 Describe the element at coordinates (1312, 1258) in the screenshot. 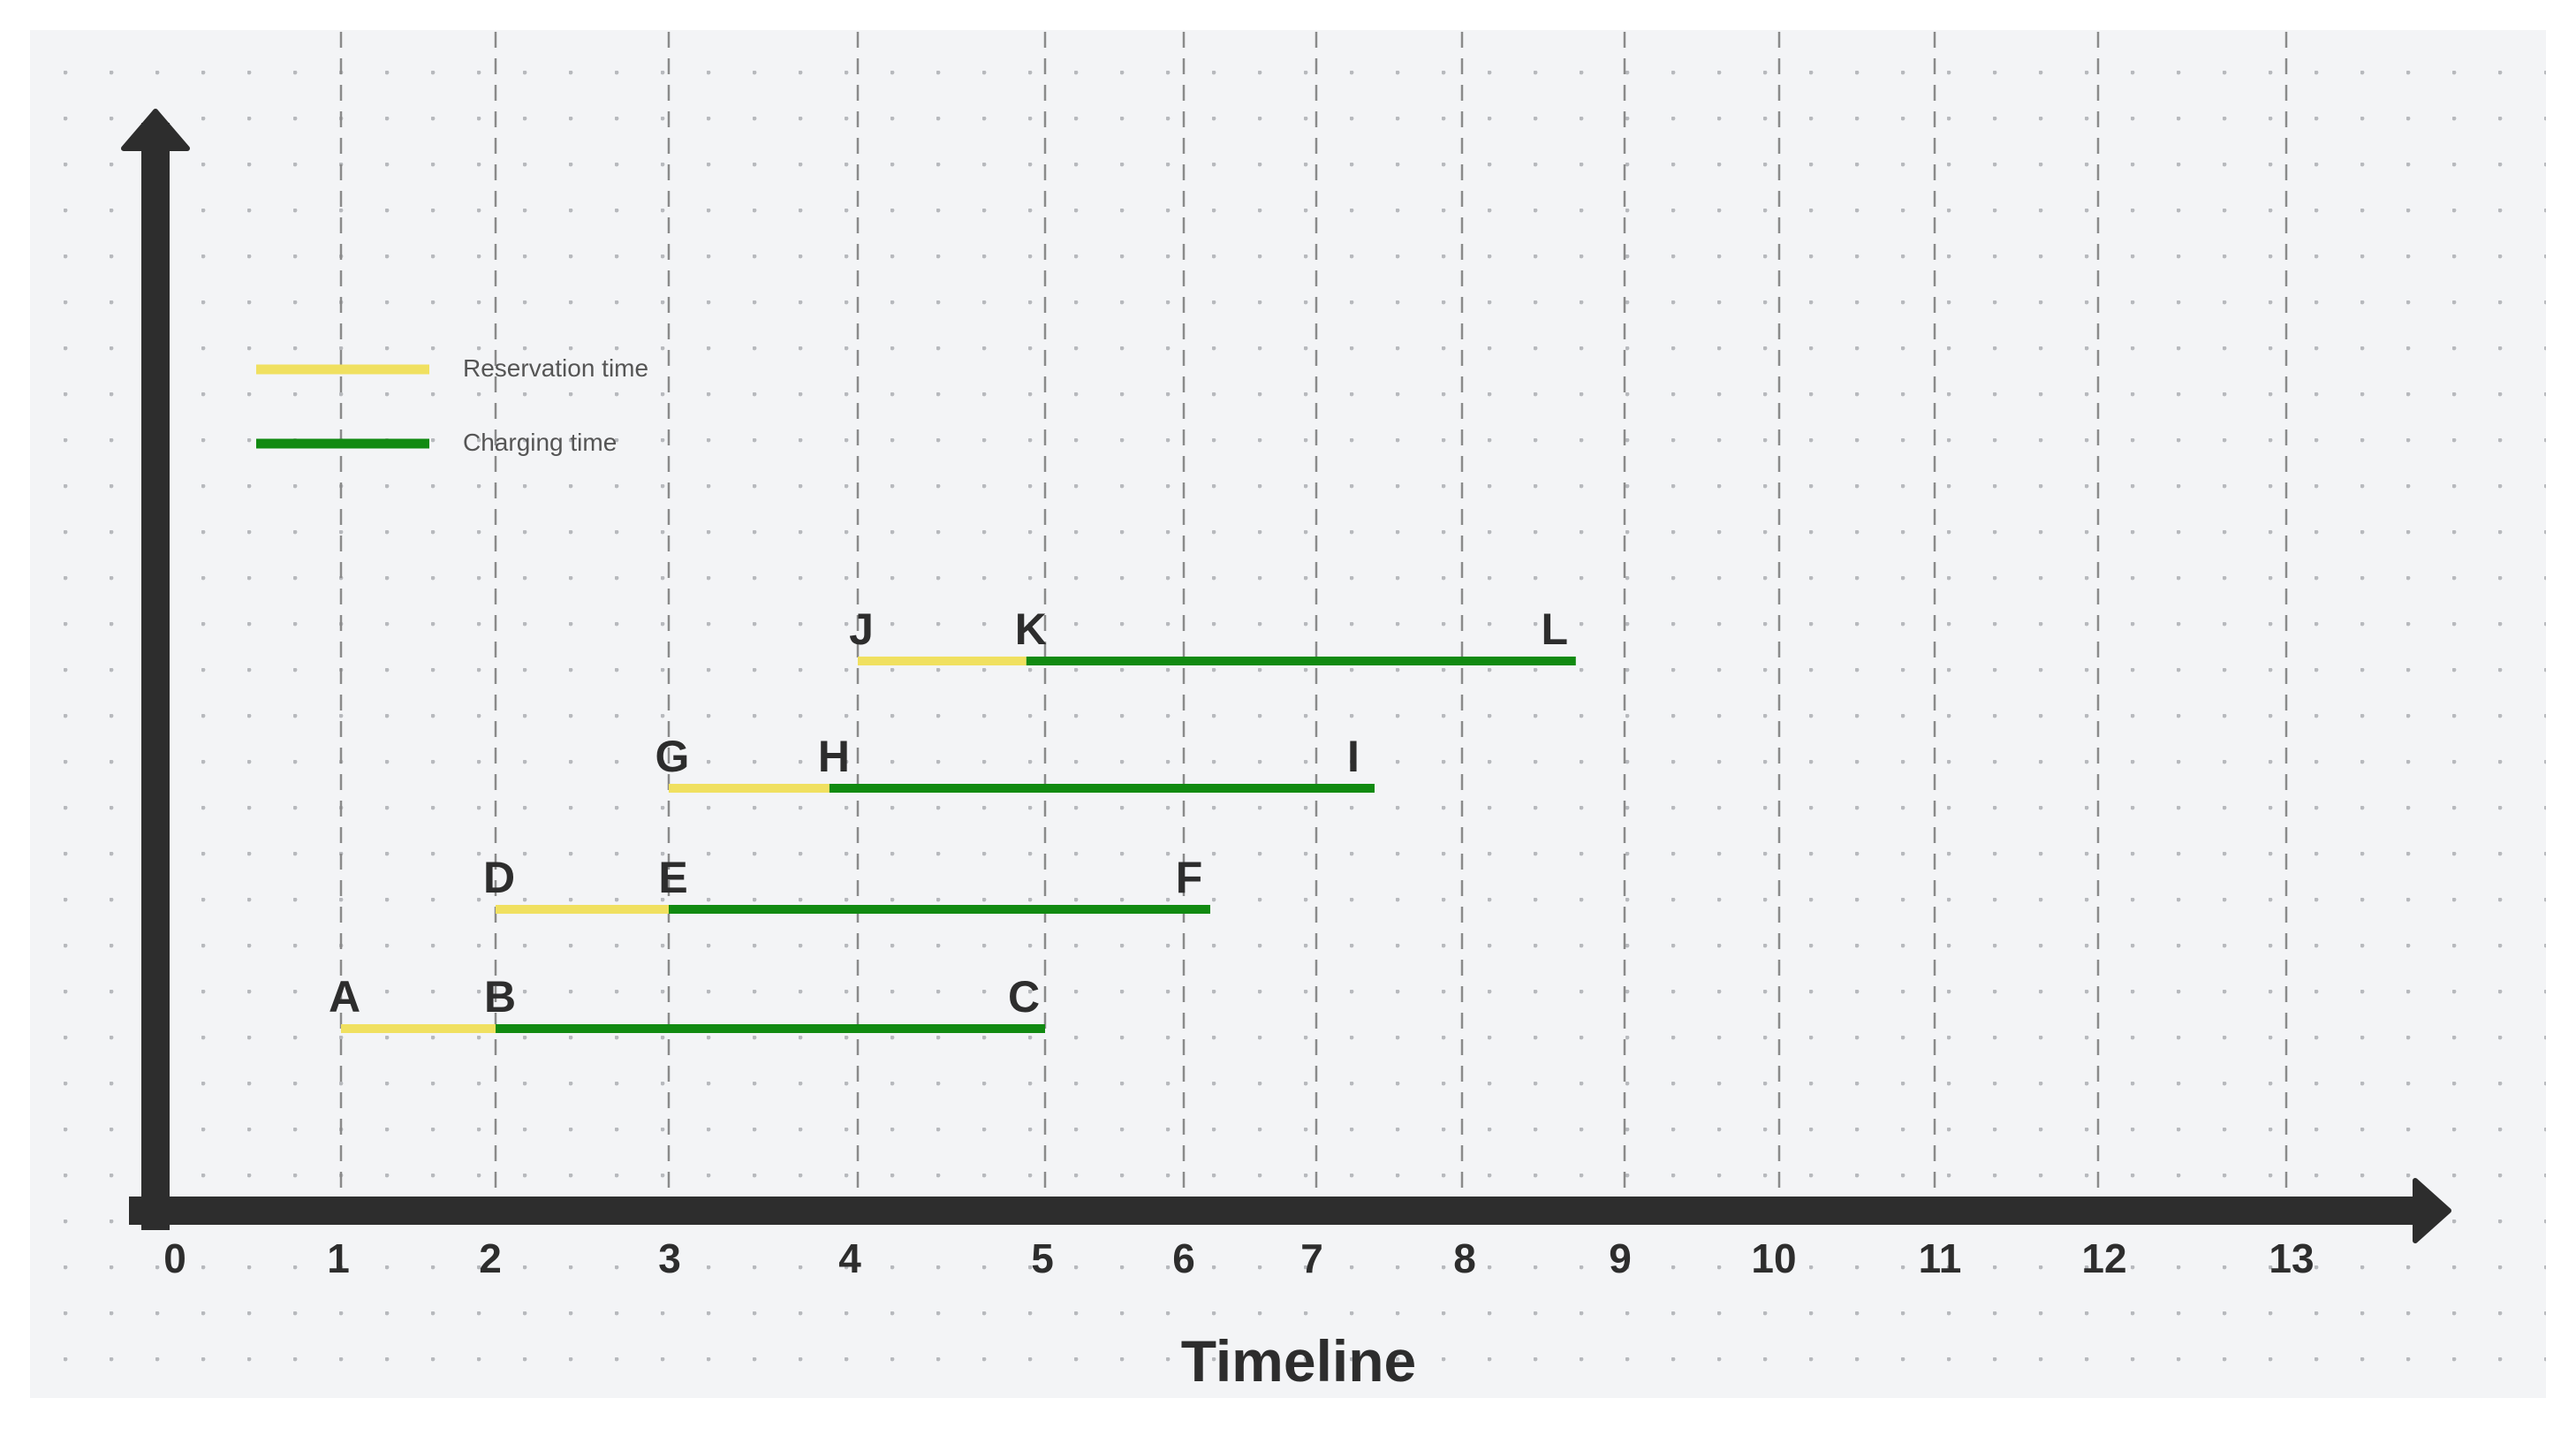

I see `tick-label-7: 7` at that location.